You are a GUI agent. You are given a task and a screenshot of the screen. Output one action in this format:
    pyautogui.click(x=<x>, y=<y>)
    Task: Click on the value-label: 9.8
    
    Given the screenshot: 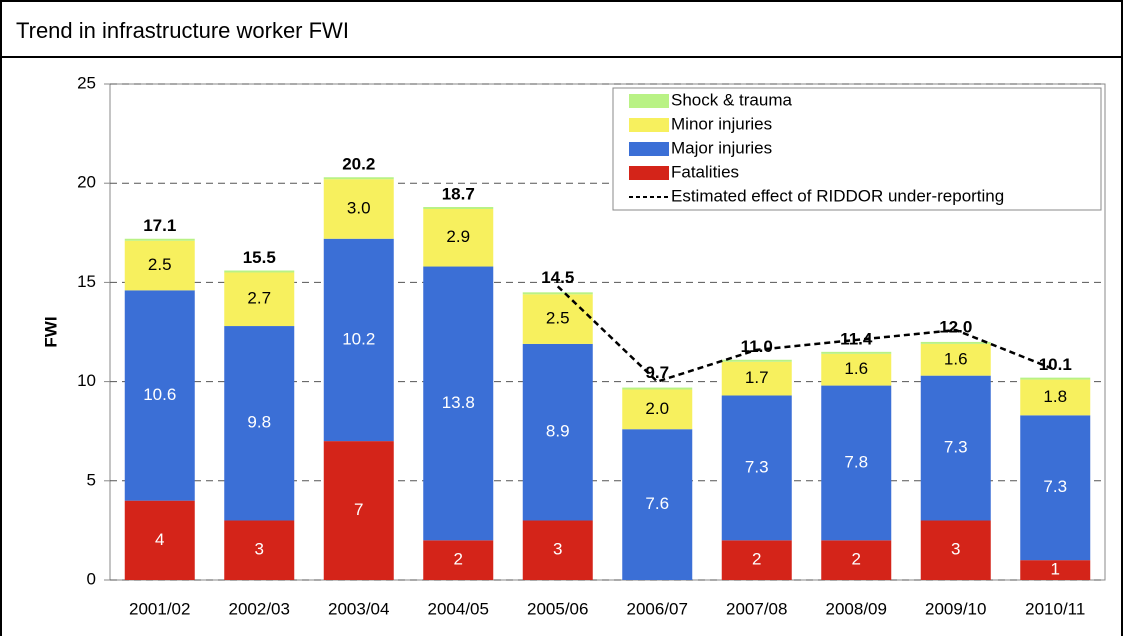 What is the action you would take?
    pyautogui.click(x=259, y=422)
    